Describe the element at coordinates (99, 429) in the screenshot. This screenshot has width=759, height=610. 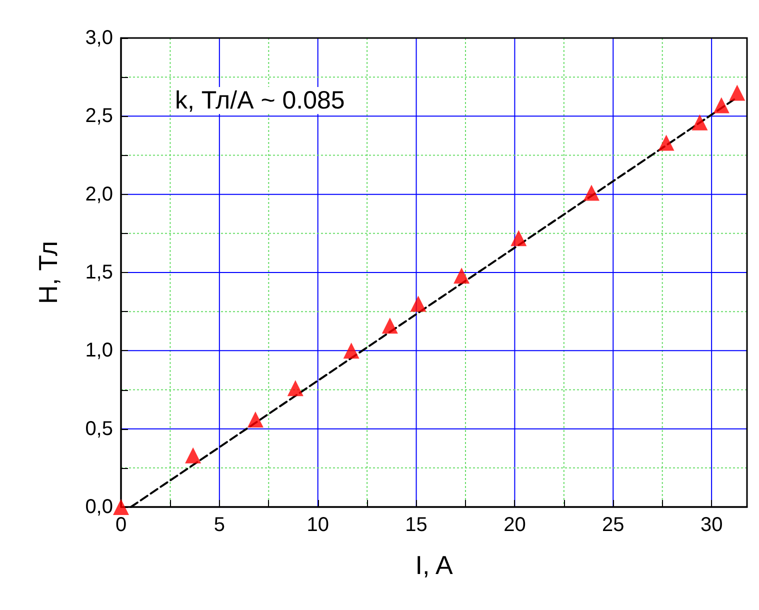
I see `y-tick-label: 0,5` at that location.